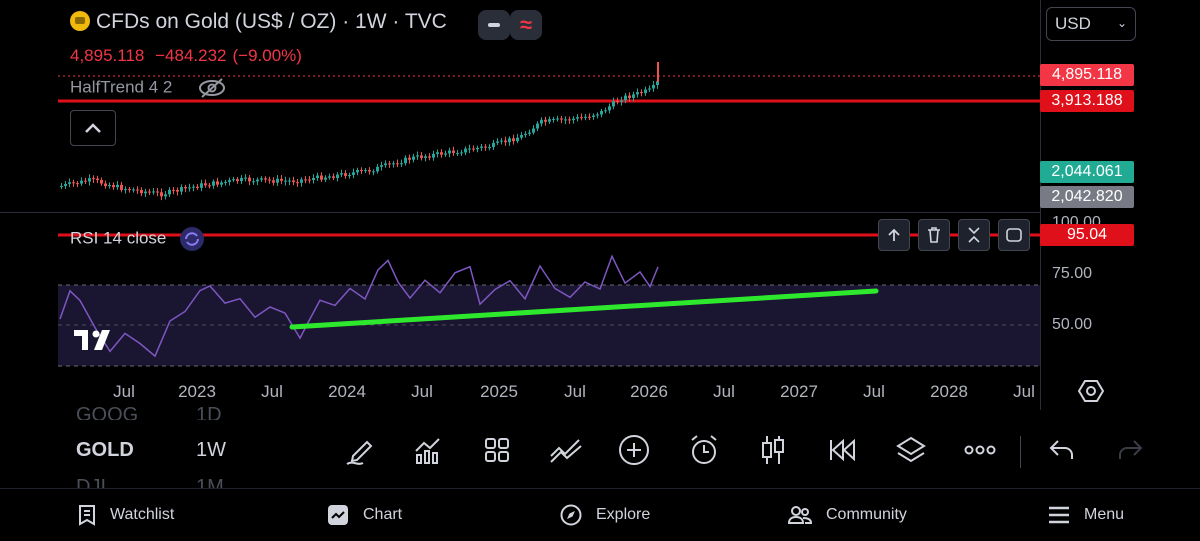 The image size is (1200, 541). What do you see at coordinates (494, 25) in the screenshot?
I see `minimize-icon` at bounding box center [494, 25].